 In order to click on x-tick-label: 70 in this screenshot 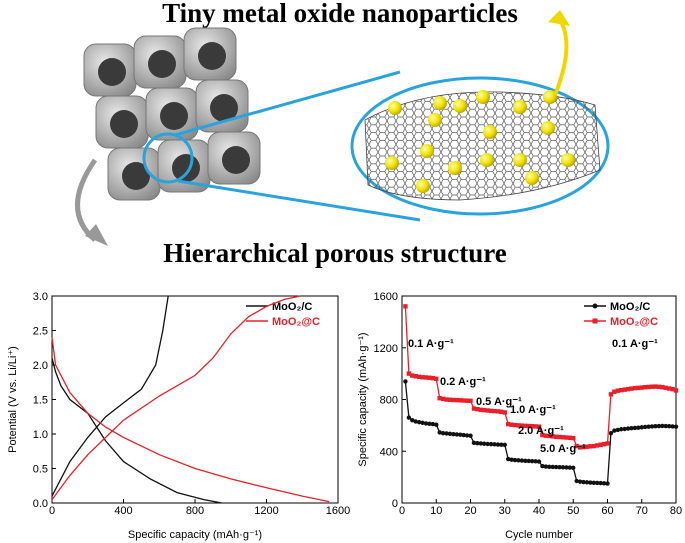, I will do `click(642, 511)`.